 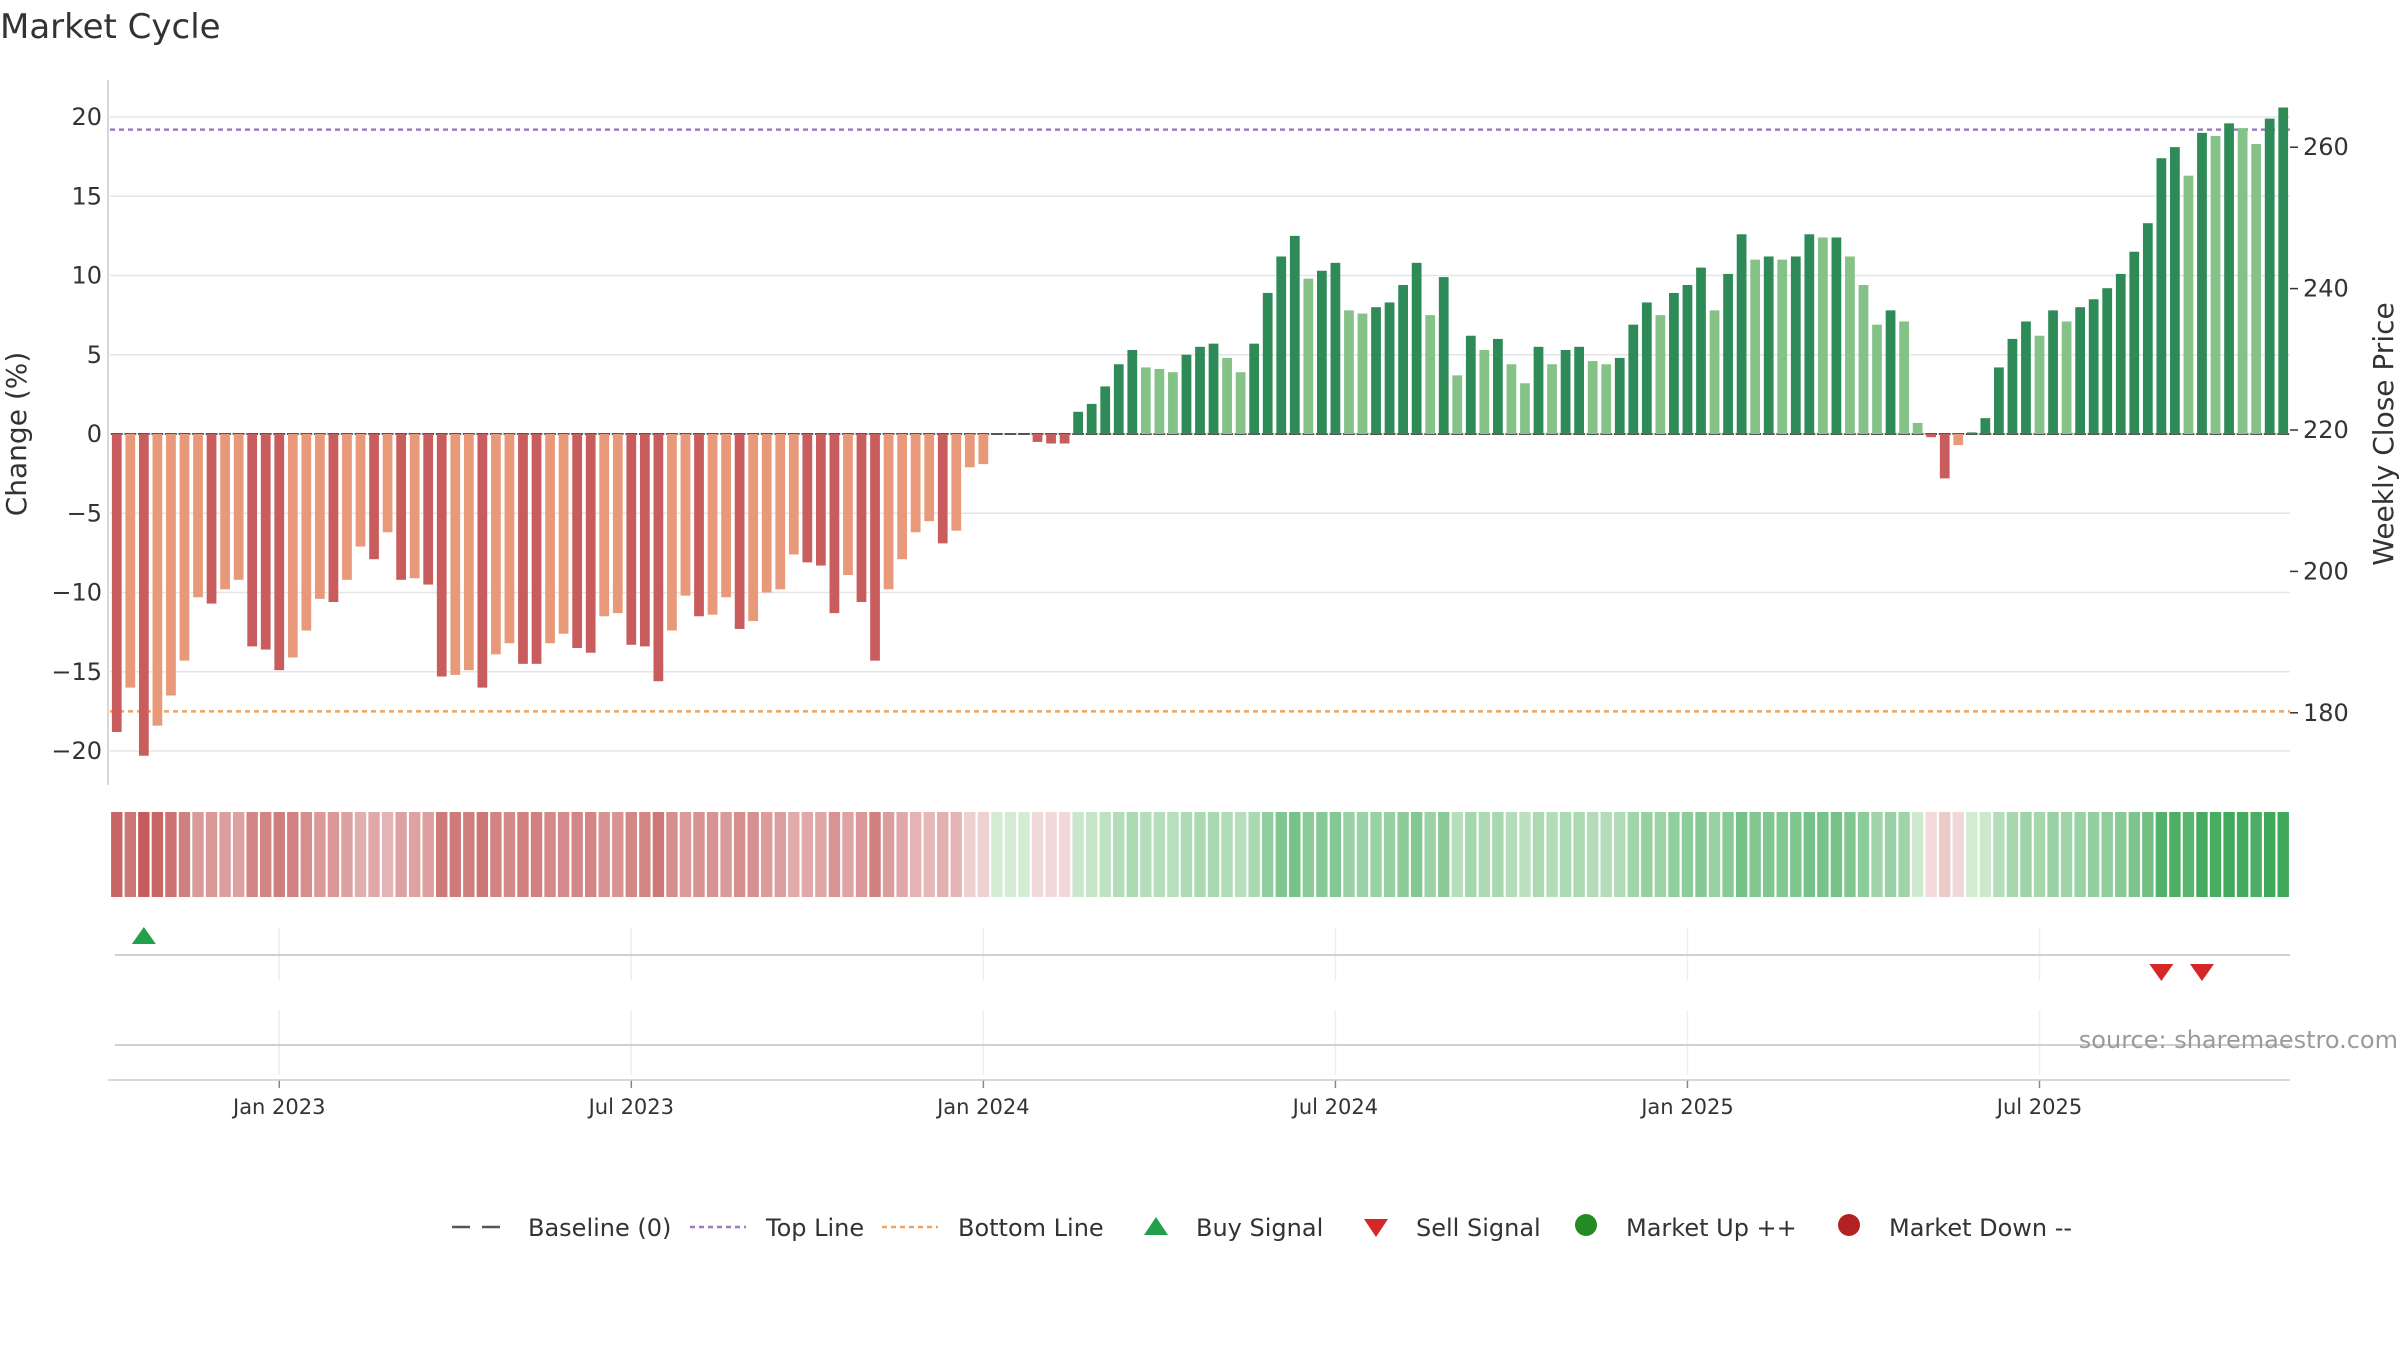 What do you see at coordinates (630, 1107) in the screenshot?
I see `x-tick-label: Jul 2023` at bounding box center [630, 1107].